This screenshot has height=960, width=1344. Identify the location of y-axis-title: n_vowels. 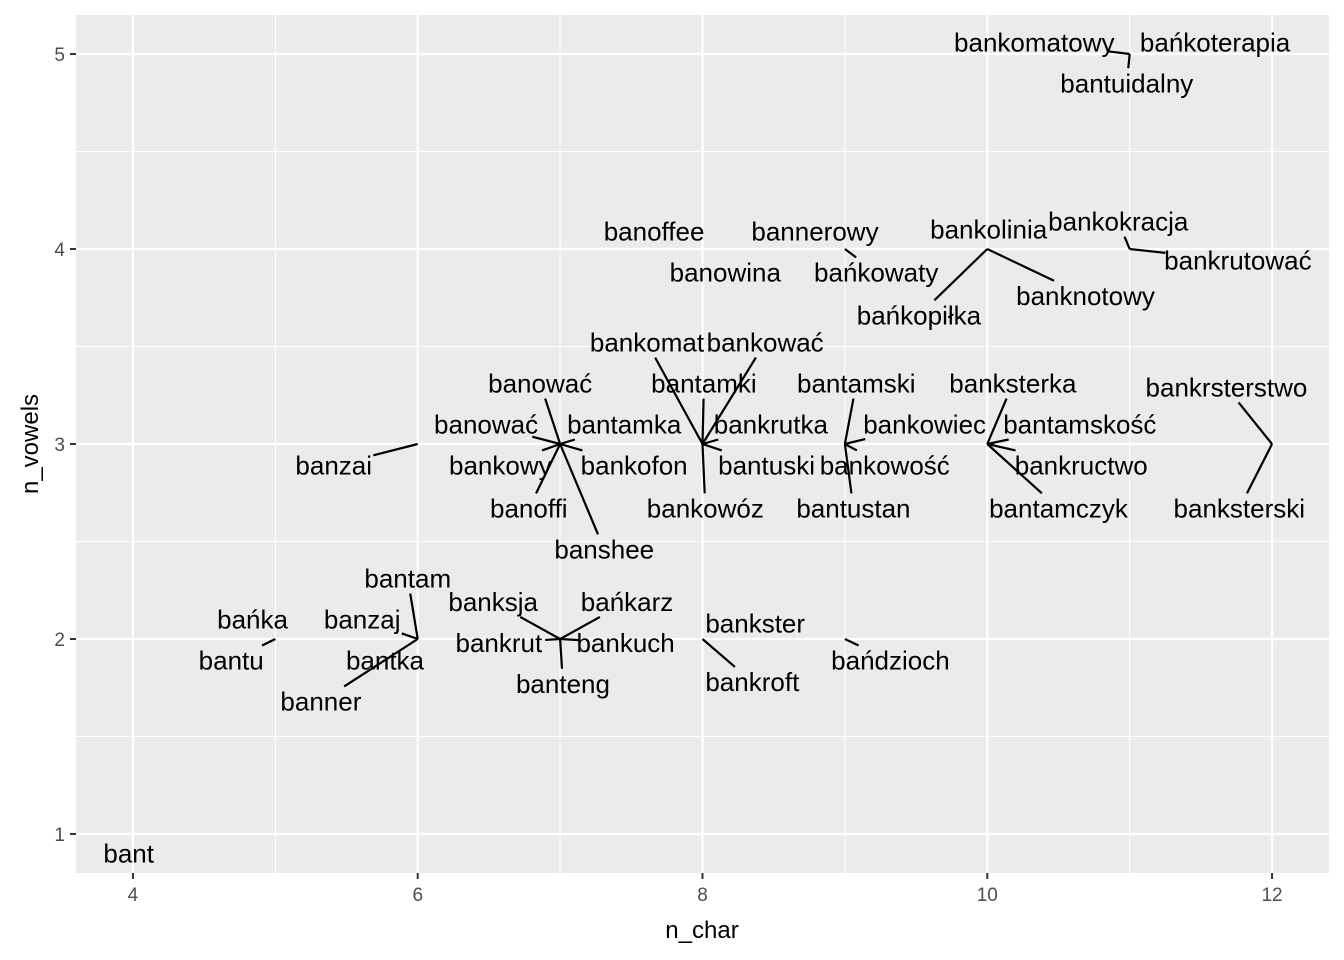
(30, 444).